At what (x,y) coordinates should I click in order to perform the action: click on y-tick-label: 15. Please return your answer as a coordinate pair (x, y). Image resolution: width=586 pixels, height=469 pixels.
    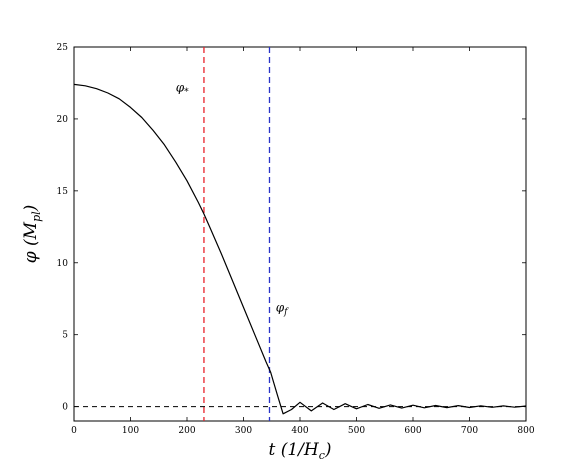
    Looking at the image, I should click on (63, 192).